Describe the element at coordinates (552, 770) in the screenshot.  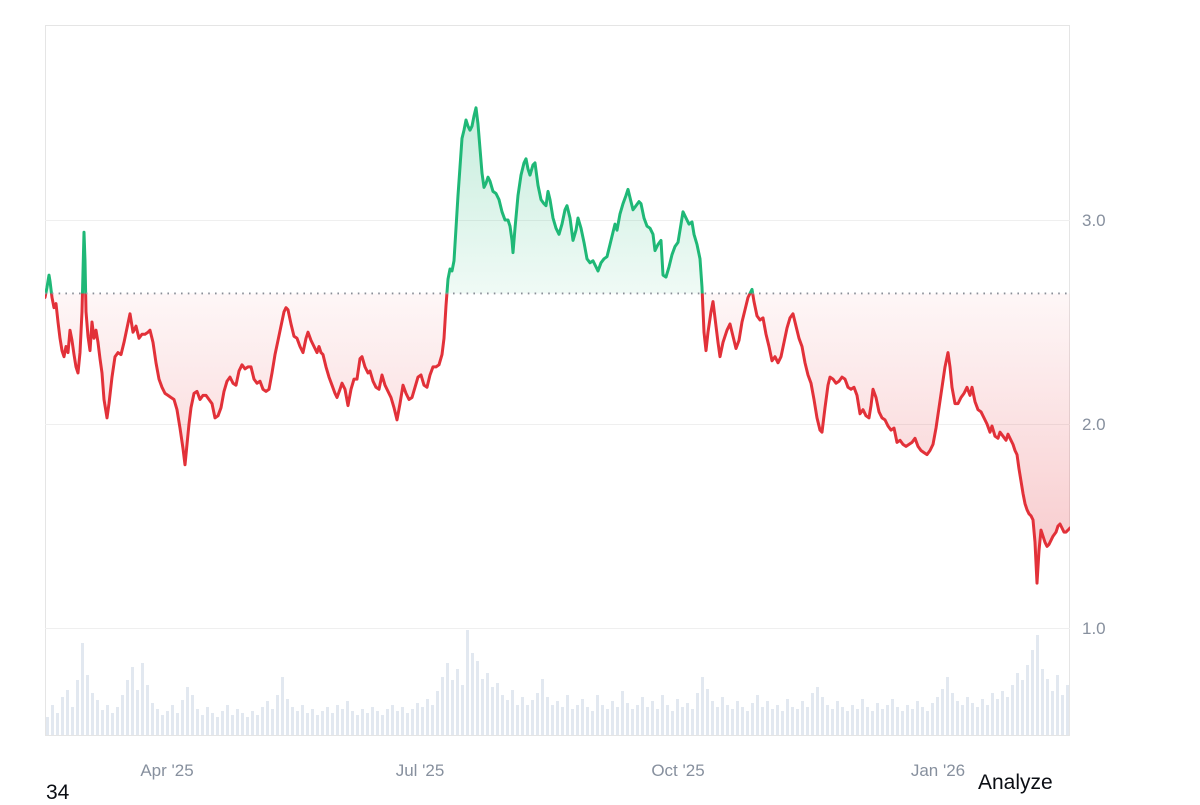
I see `x-axis-labels: Apr '25 Jul '25 Oct '25 Jan '26` at that location.